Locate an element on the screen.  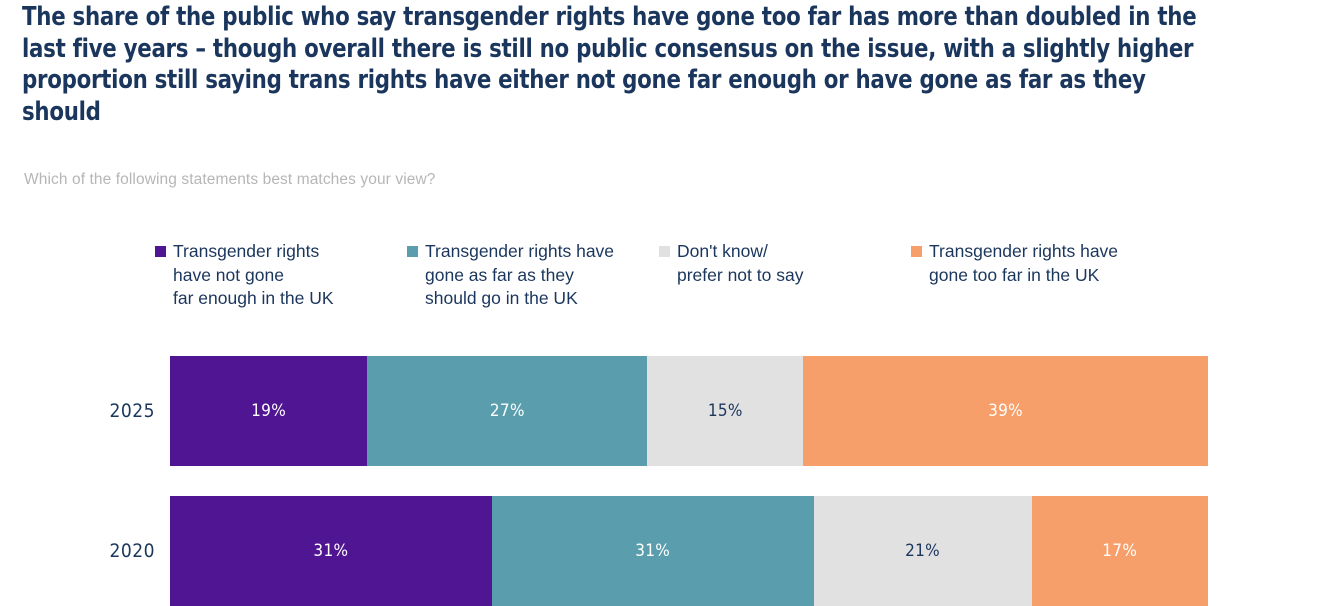
bar-segment-value-label: 15% is located at coordinates (725, 411).